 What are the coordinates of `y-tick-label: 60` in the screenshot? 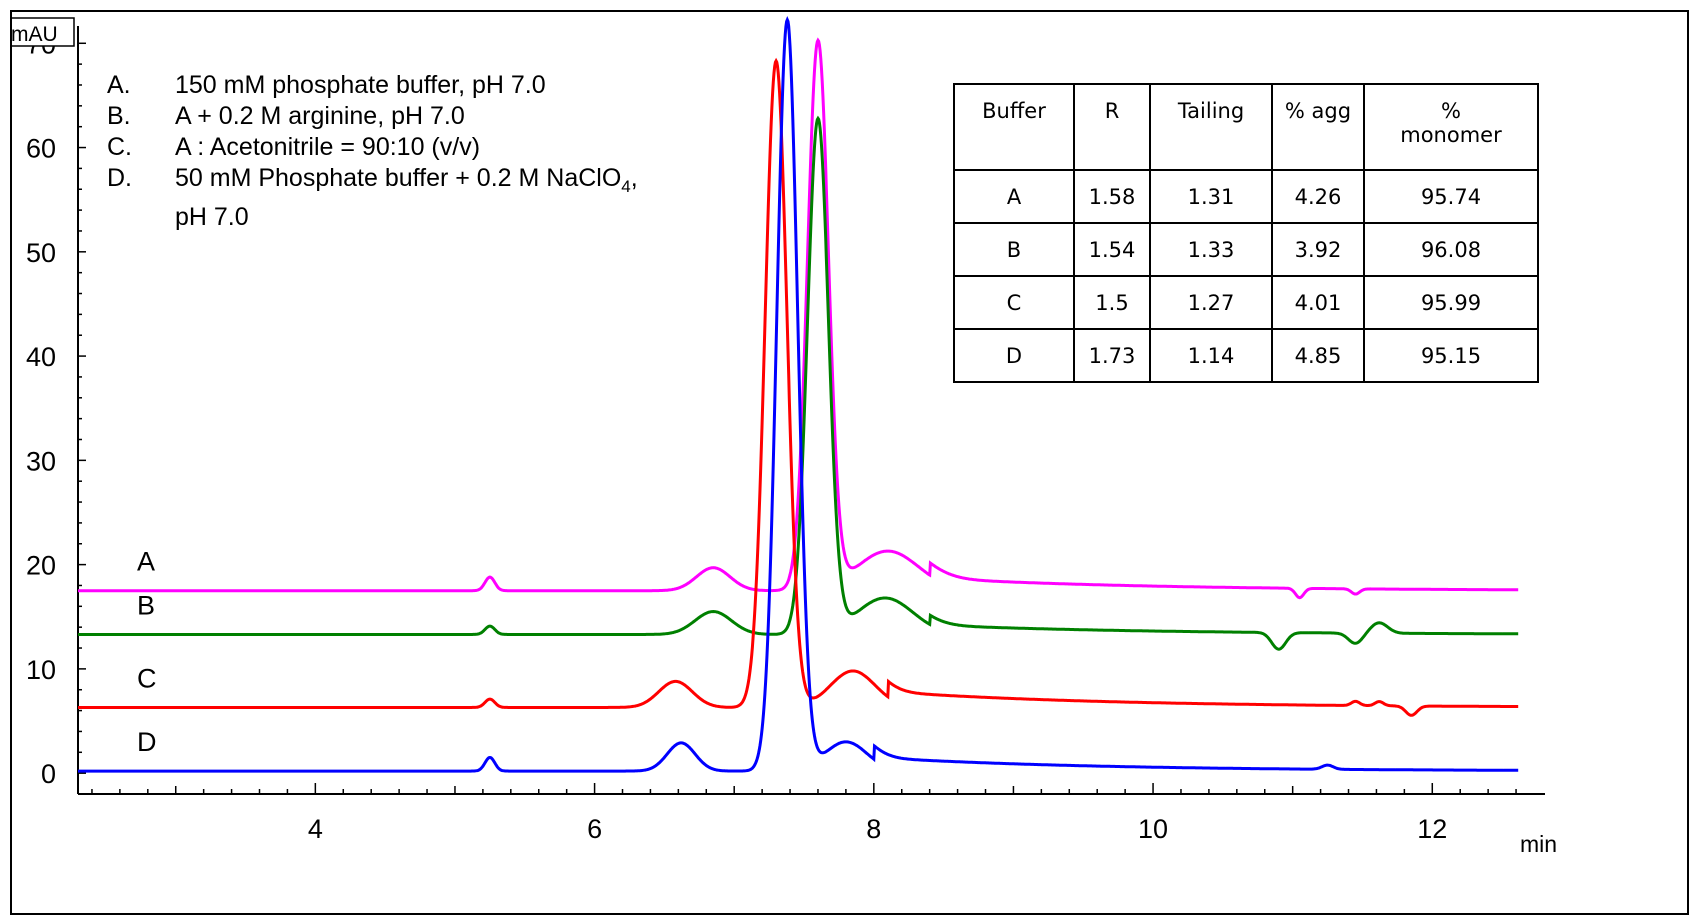 It's located at (41, 149).